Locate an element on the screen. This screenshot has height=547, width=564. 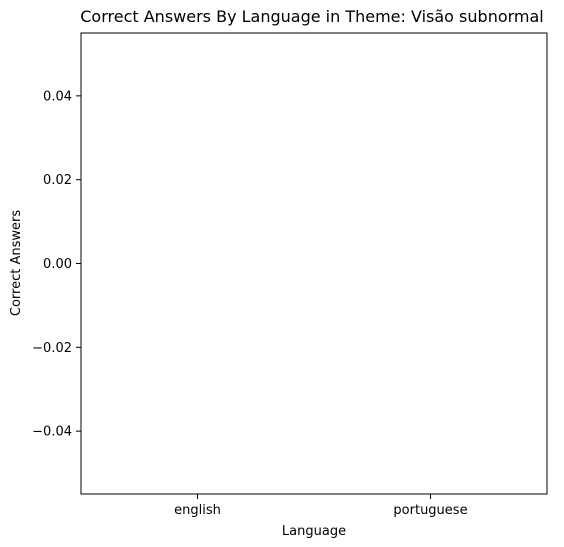
x-tick-label-portuguese: portuguese is located at coordinates (430, 510).